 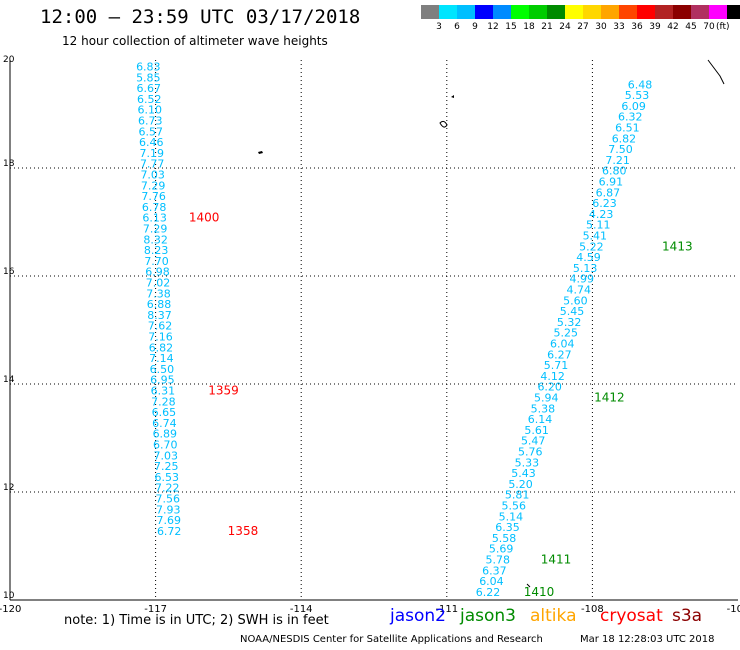 What do you see at coordinates (439, 27) in the screenshot?
I see `color-scale-label: 3` at bounding box center [439, 27].